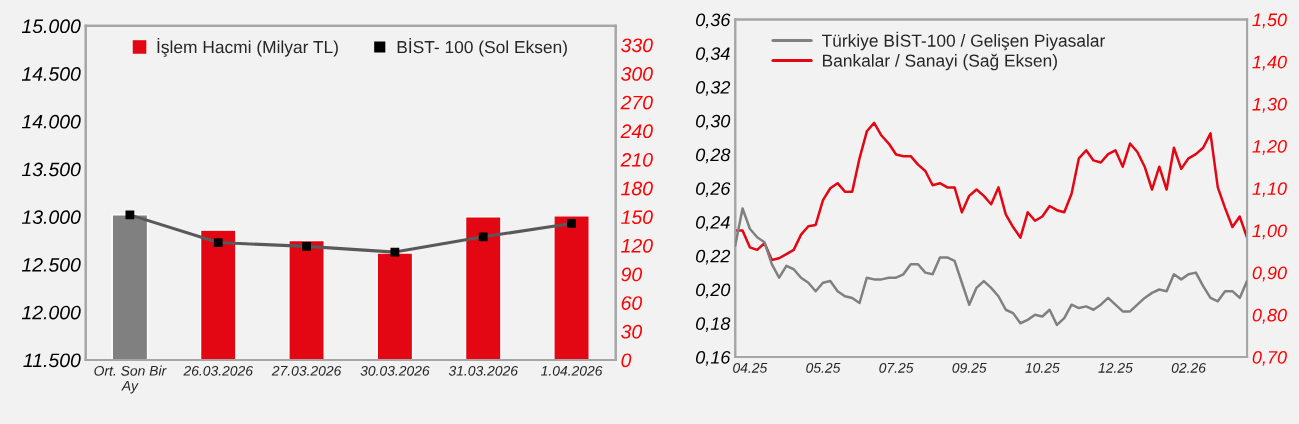 This screenshot has height=424, width=1299. Describe the element at coordinates (713, 122) in the screenshot. I see `y-tick-label: 0,30` at that location.